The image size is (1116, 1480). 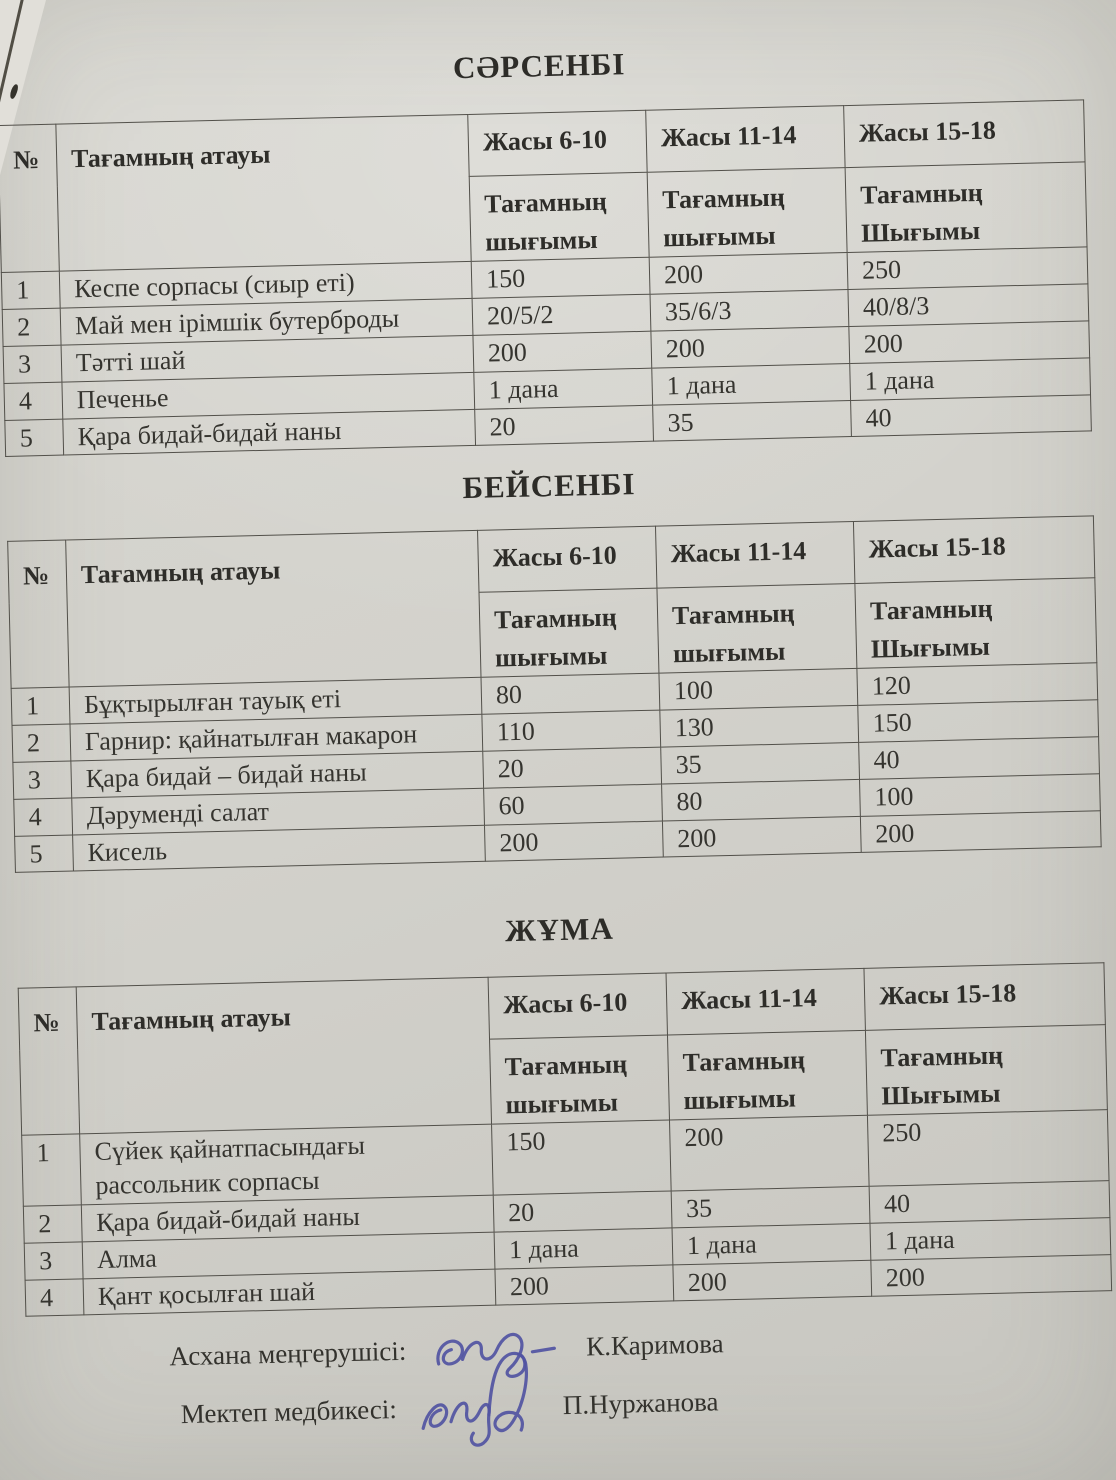 What do you see at coordinates (559, 929) in the screenshot?
I see `day-title-friday: ЖҰМА` at bounding box center [559, 929].